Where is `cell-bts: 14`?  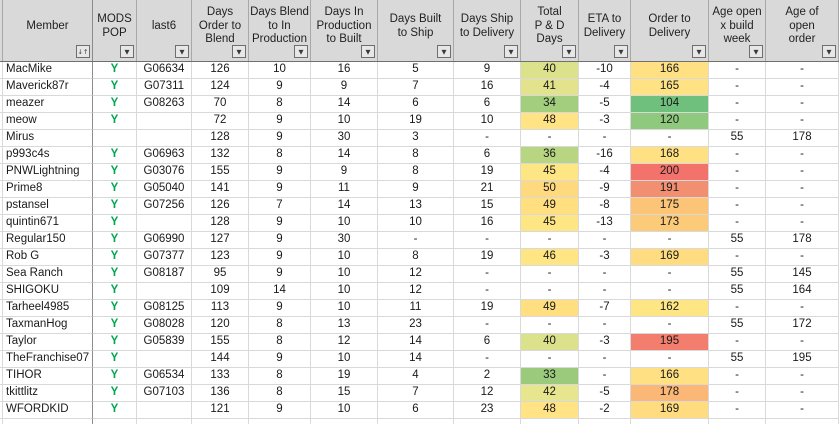
cell-bts: 14 is located at coordinates (416, 359).